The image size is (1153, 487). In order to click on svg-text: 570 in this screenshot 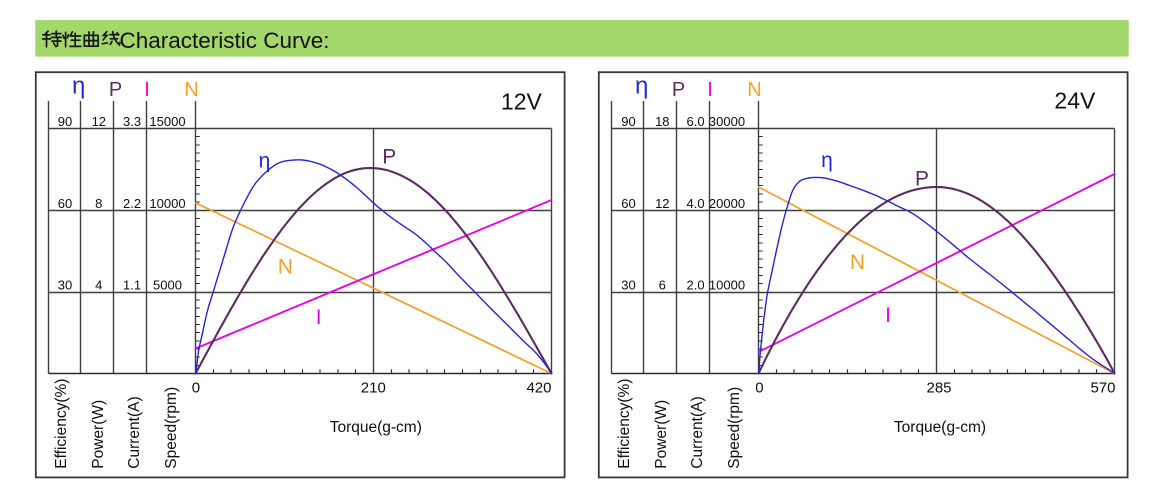, I will do `click(1102, 387)`.